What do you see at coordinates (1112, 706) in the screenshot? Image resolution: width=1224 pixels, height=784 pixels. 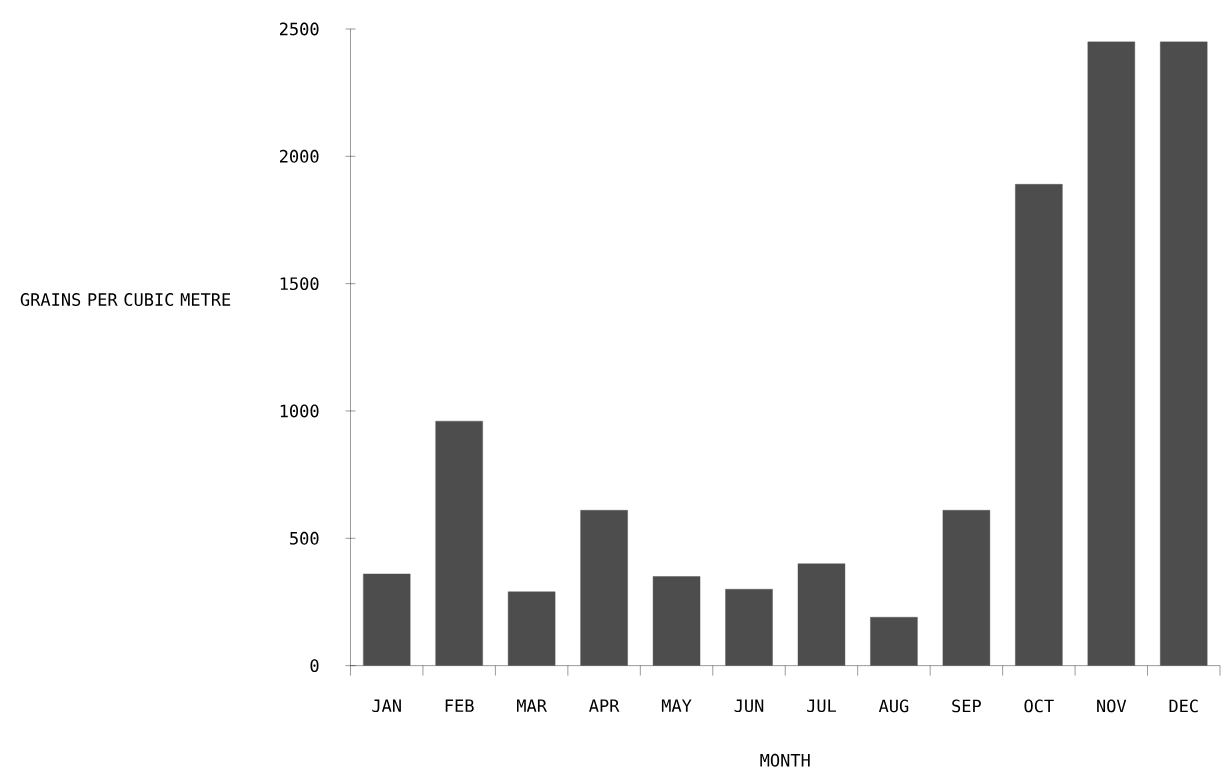 I see `x-tick-label: NOV` at bounding box center [1112, 706].